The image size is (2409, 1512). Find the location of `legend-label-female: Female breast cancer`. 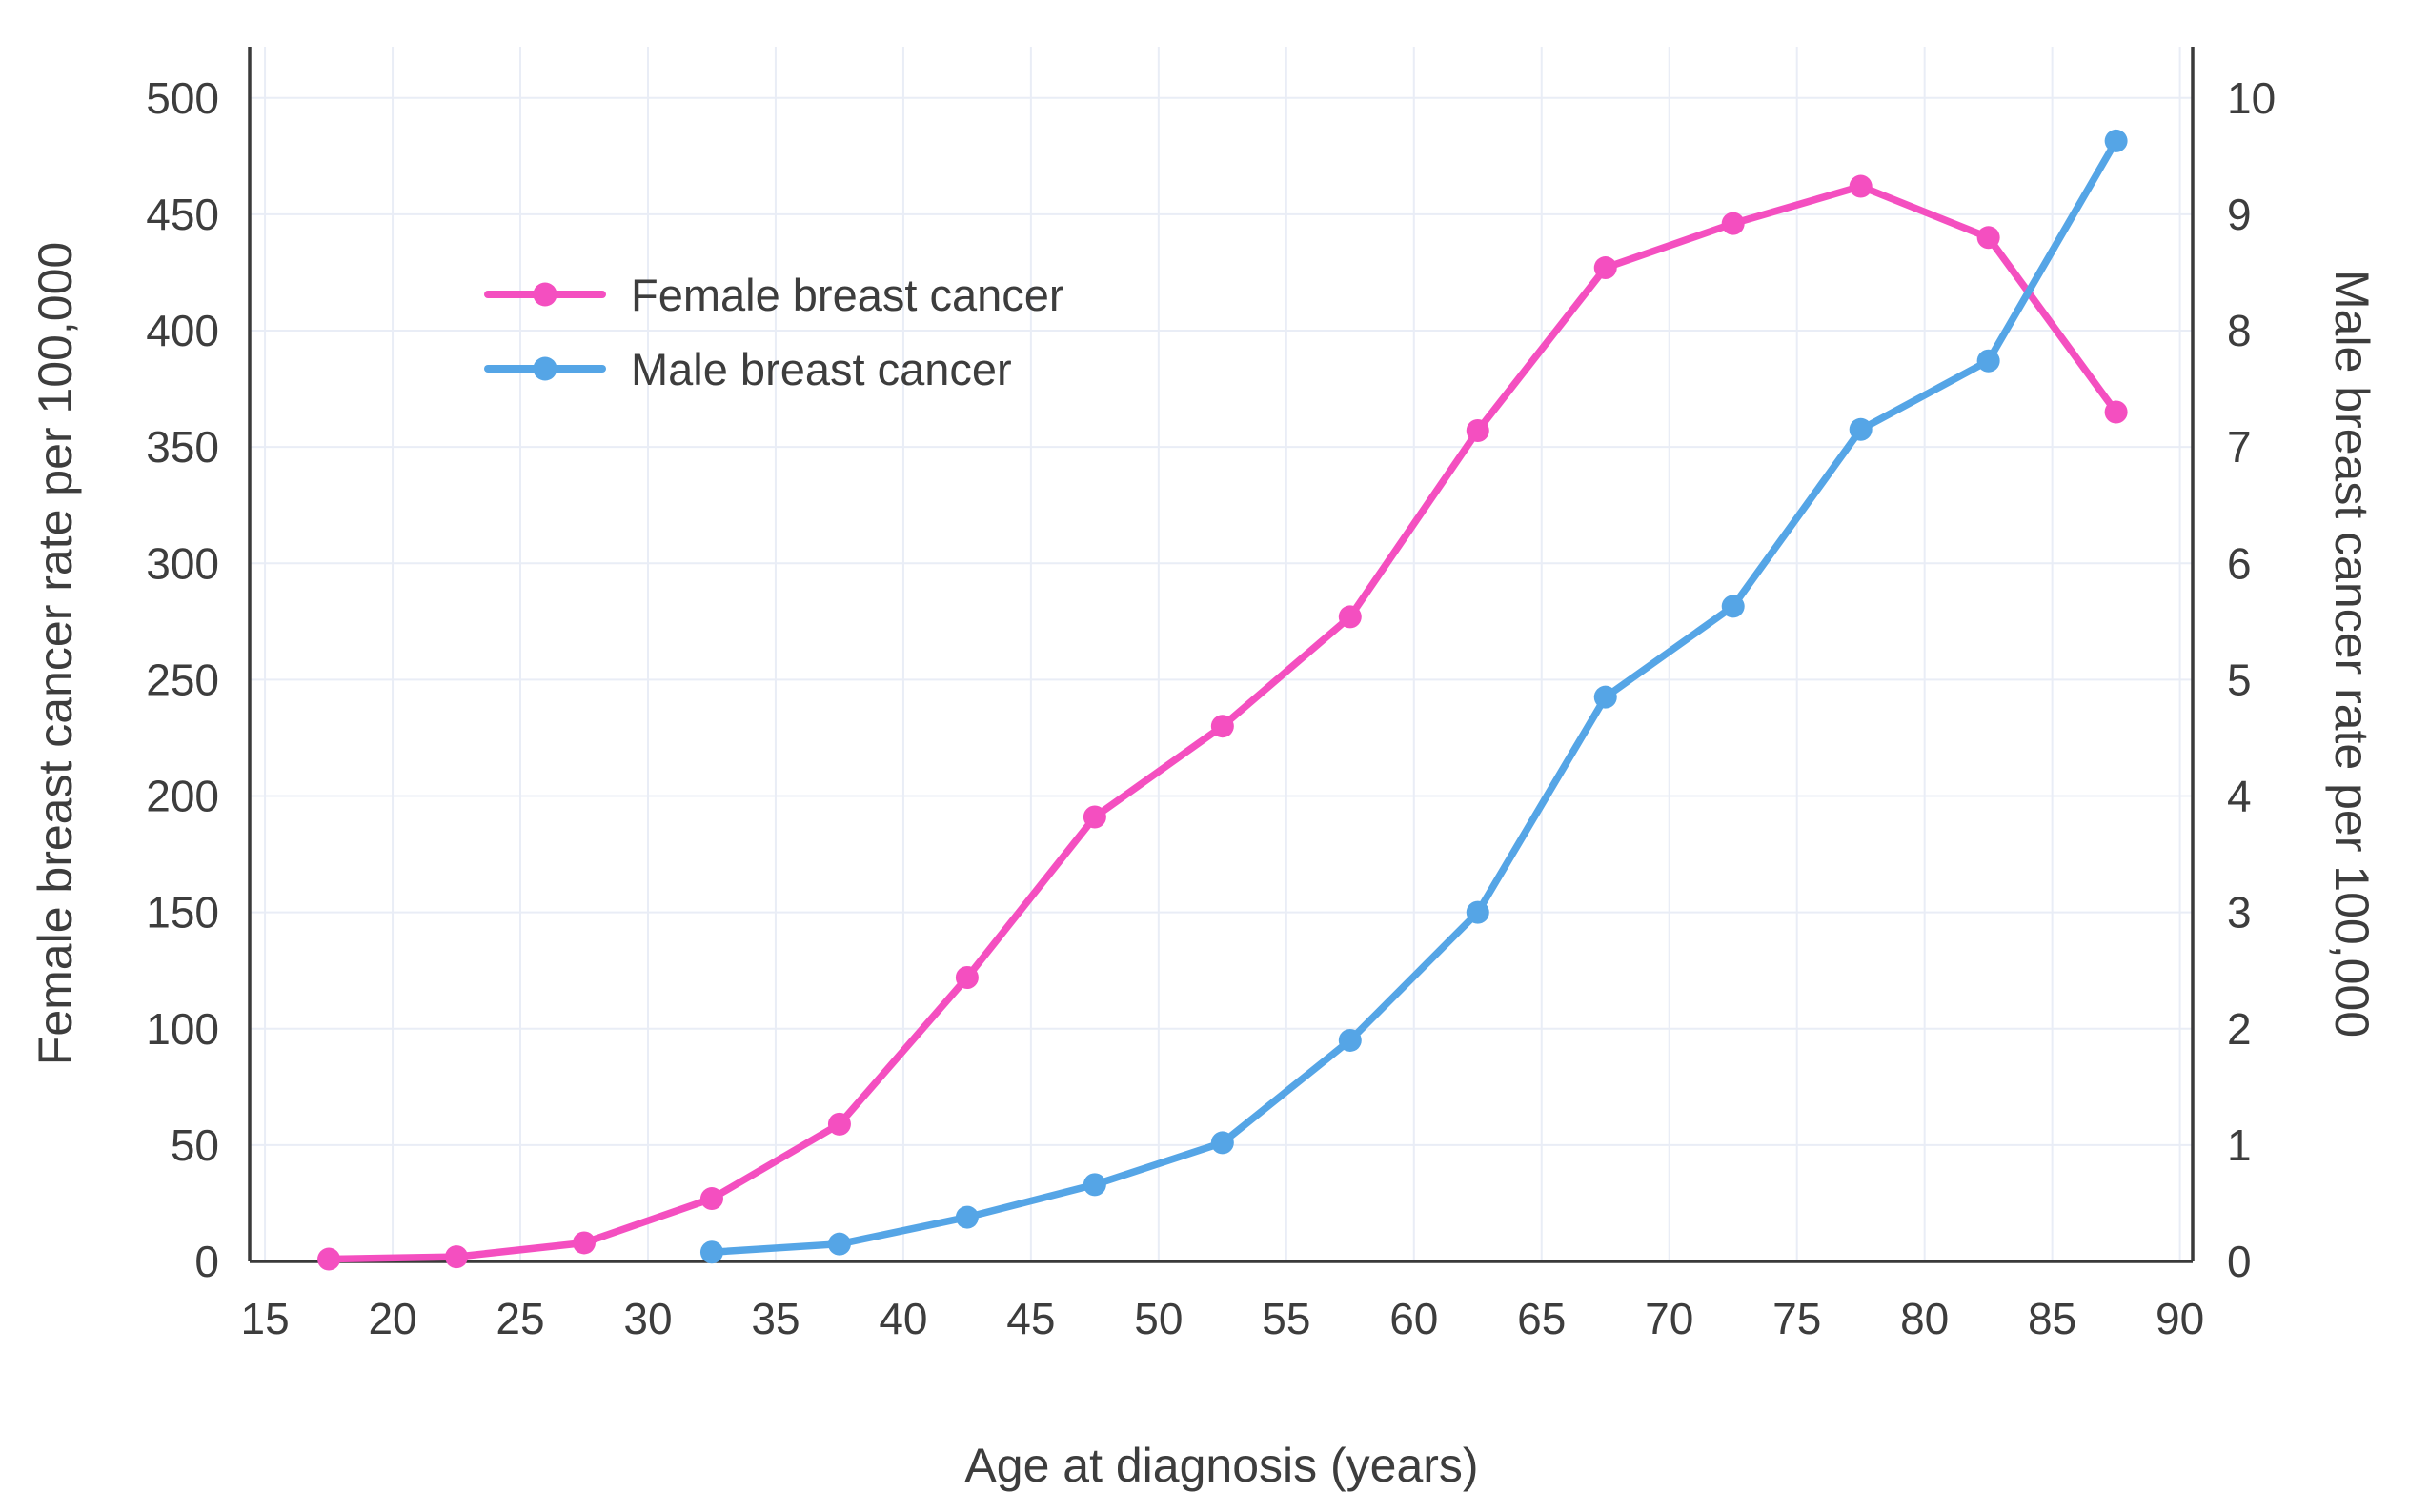

legend-label-female: Female breast cancer is located at coordinates (847, 294).